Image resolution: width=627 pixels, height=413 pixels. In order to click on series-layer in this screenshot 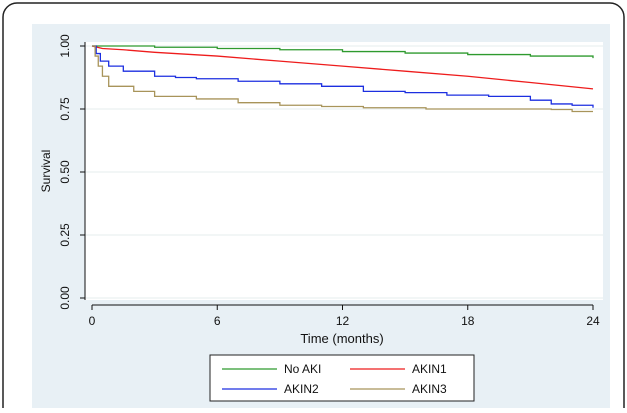, I will do `click(342, 79)`.